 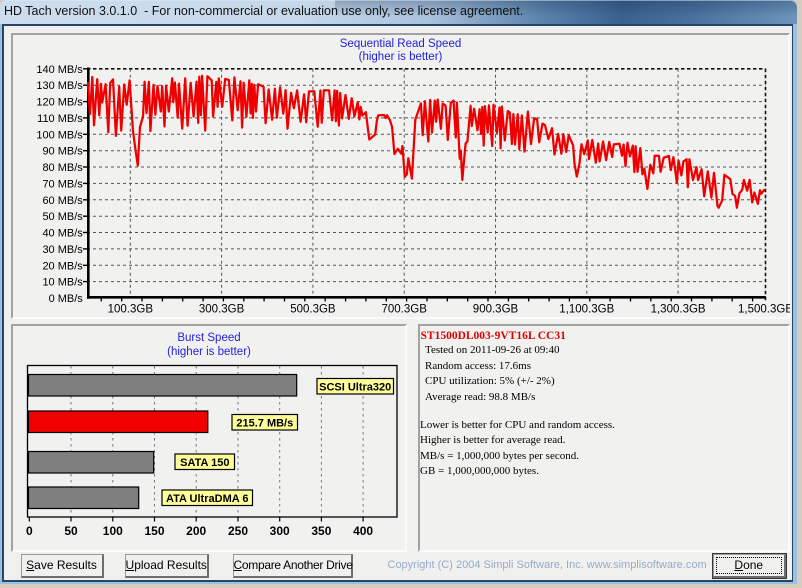 I want to click on svg-text: 60 MB/s, so click(x=62, y=201).